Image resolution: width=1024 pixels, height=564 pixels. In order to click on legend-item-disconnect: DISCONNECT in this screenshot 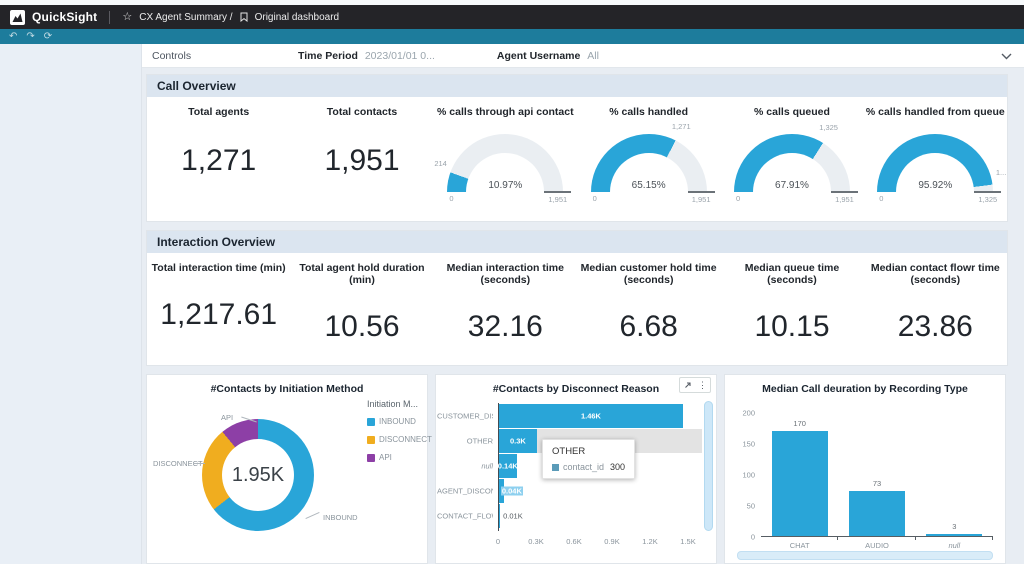, I will do `click(399, 439)`.